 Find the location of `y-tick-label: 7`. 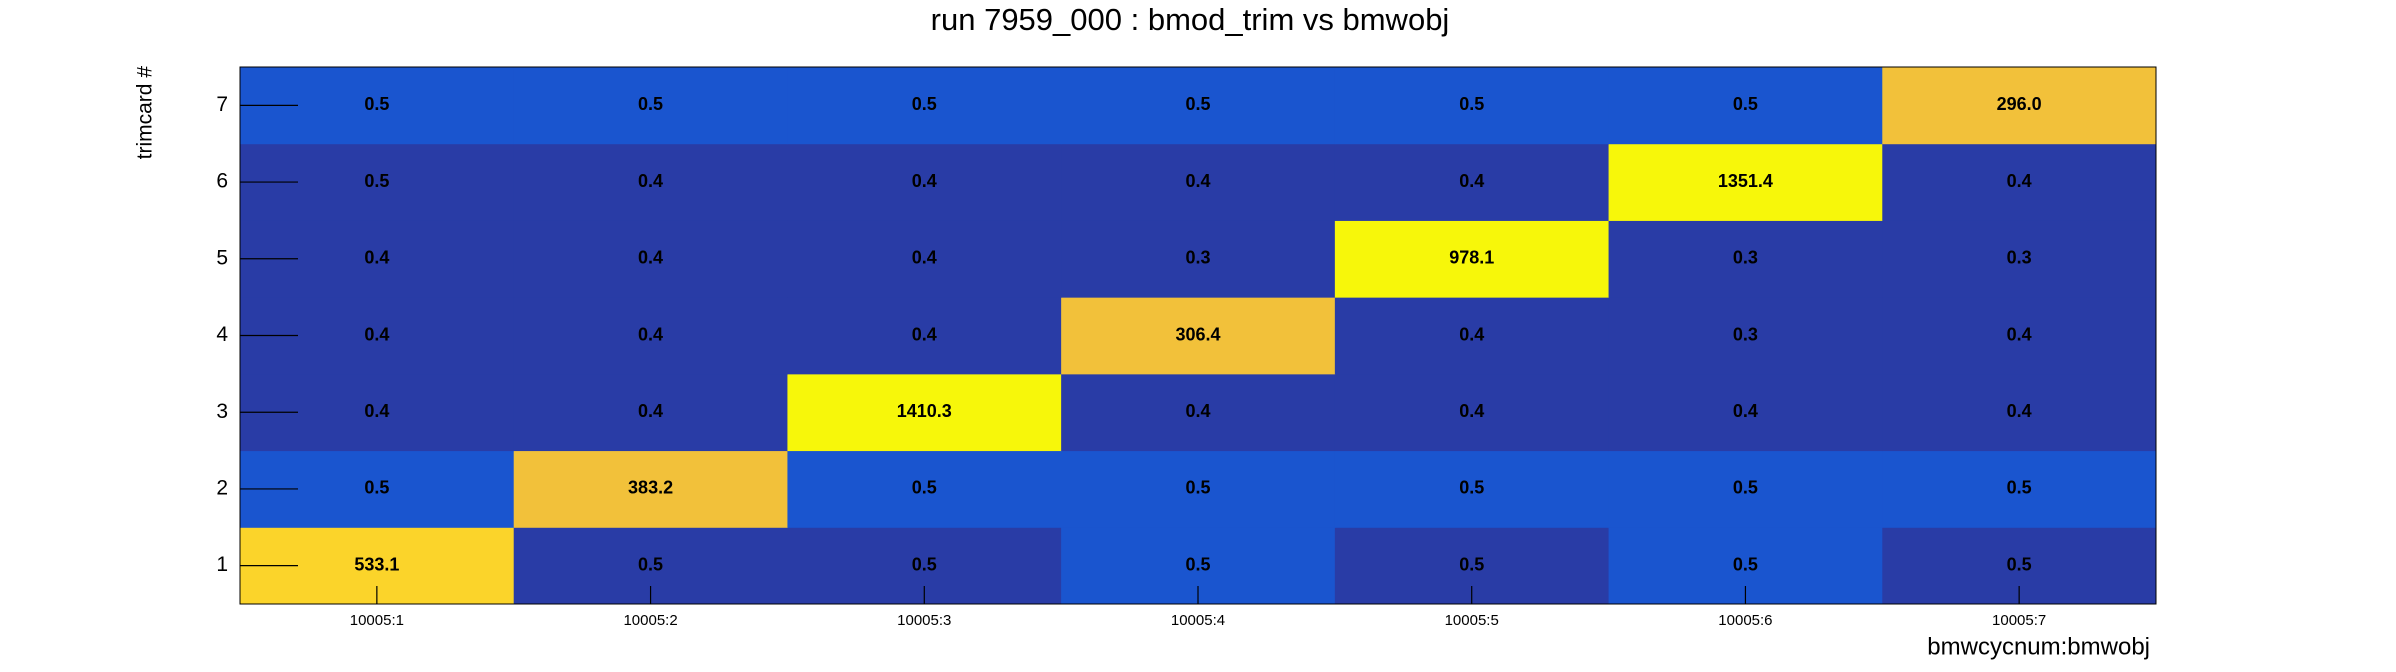

y-tick-label: 7 is located at coordinates (222, 104).